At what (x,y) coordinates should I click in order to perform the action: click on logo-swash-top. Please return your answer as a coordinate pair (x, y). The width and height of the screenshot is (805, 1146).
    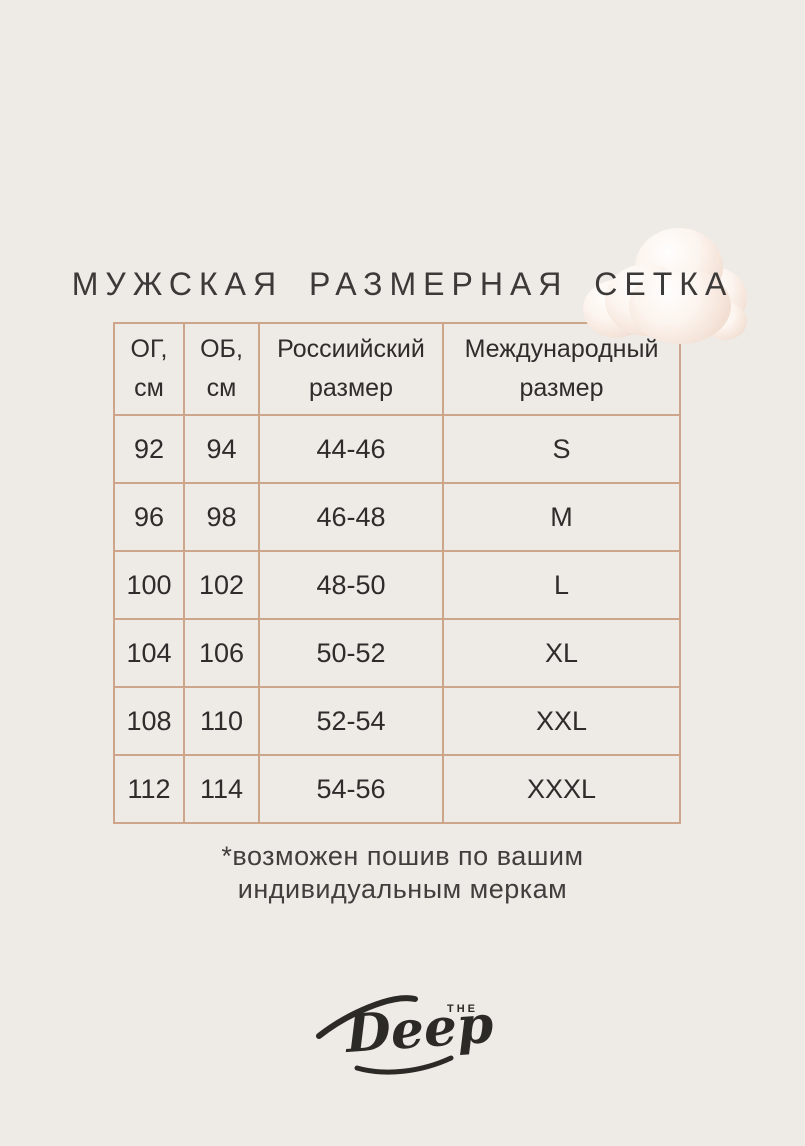
    Looking at the image, I should click on (367, 1017).